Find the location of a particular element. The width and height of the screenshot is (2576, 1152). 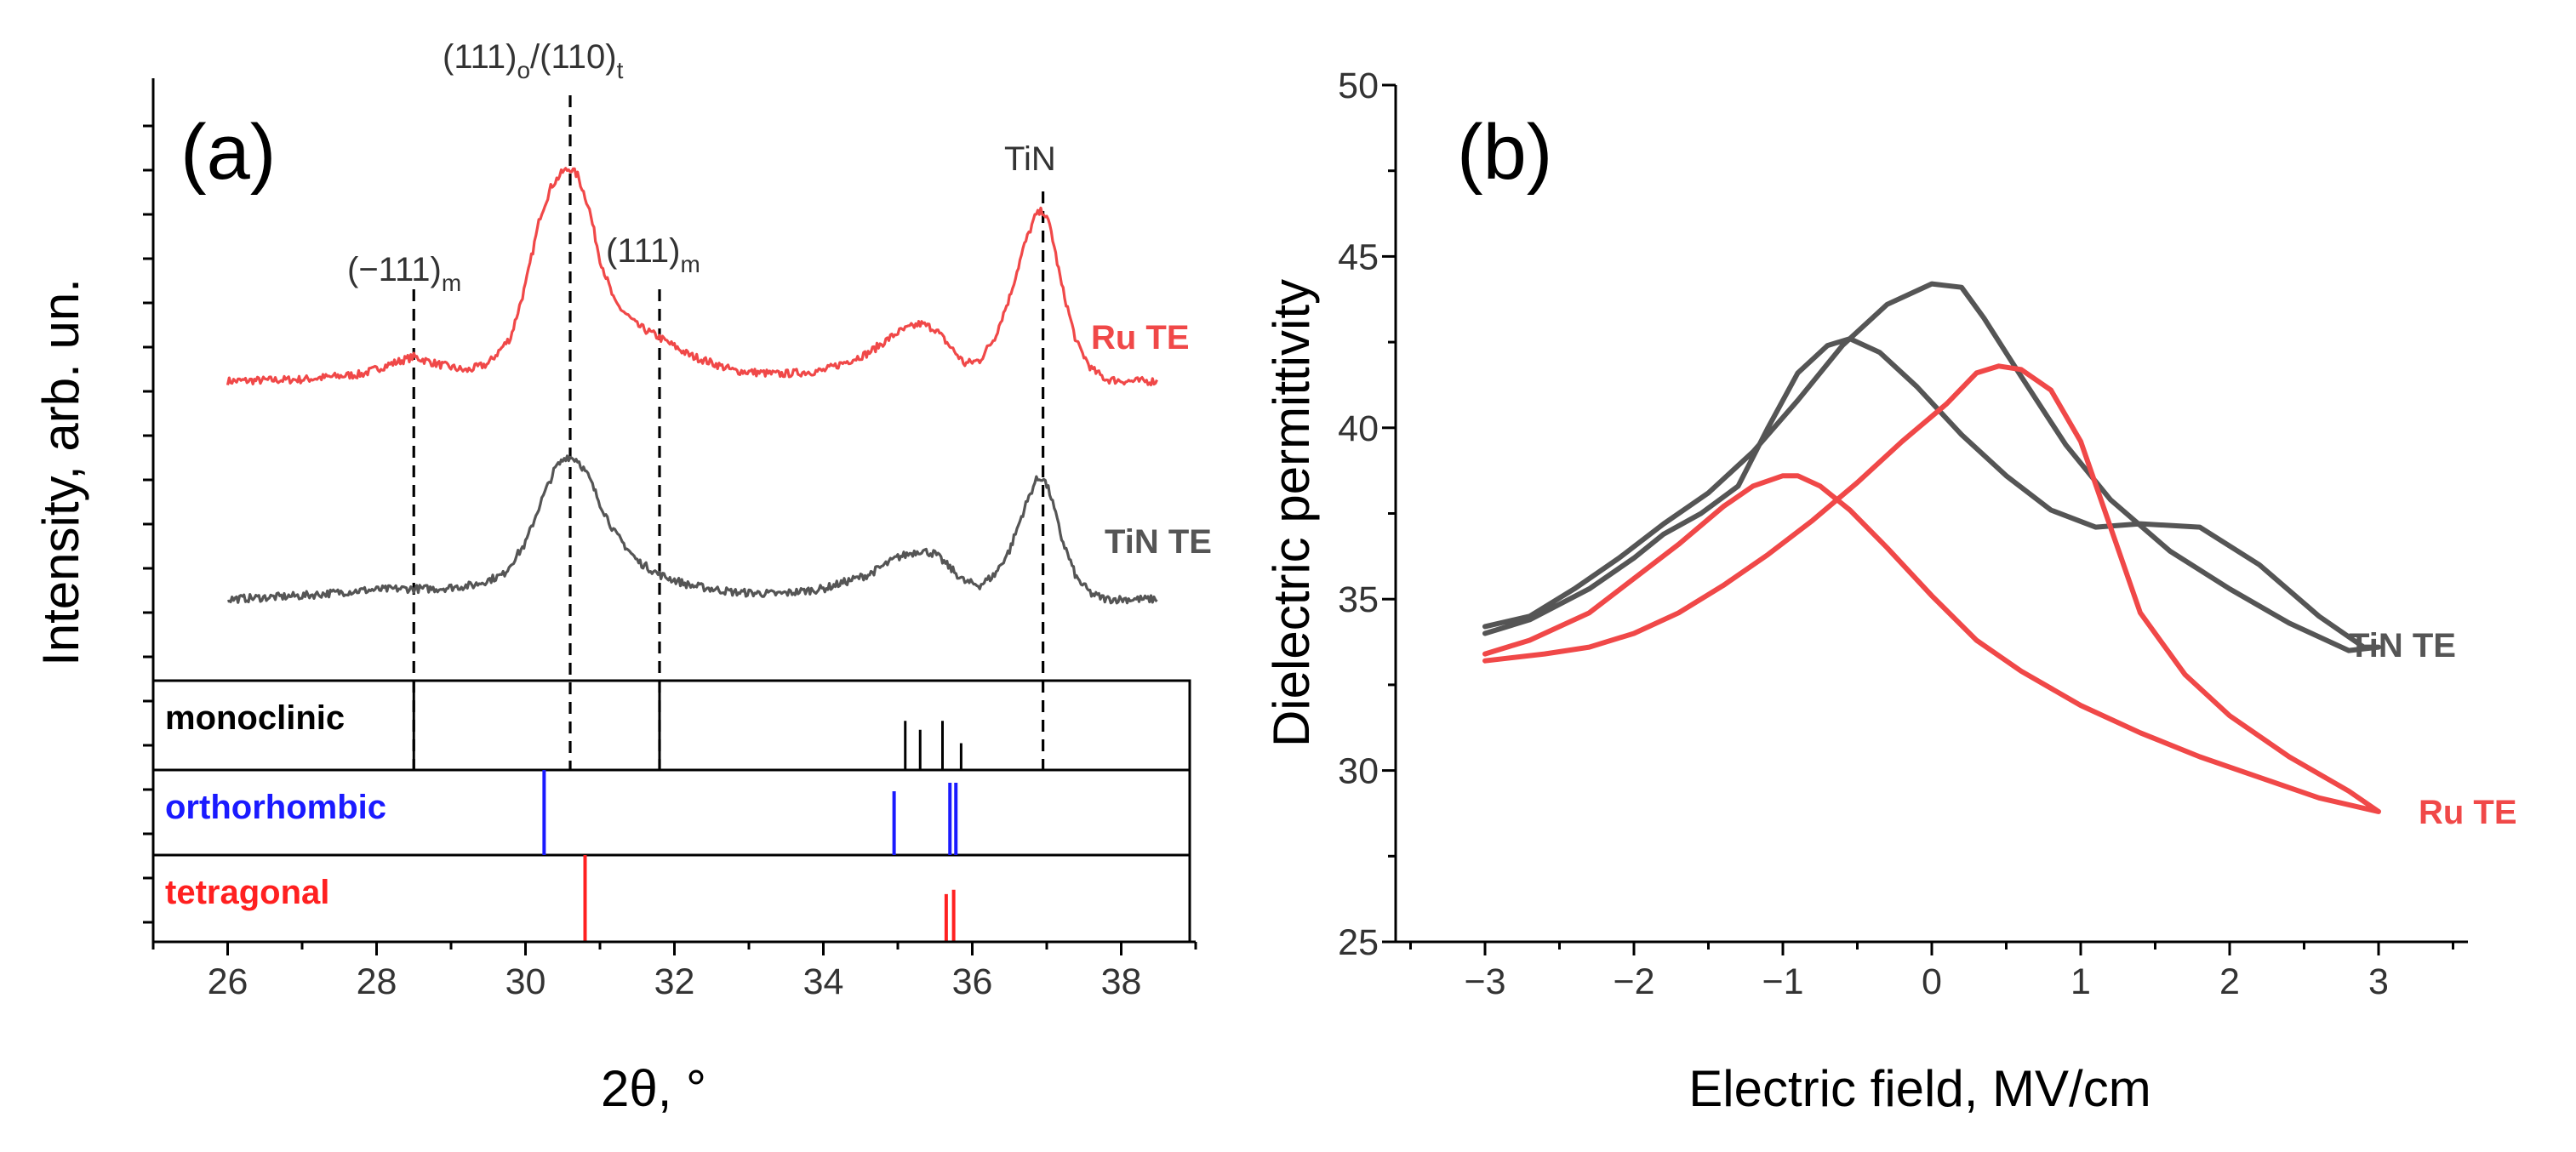

y-tick-label: 45 is located at coordinates (1358, 257).